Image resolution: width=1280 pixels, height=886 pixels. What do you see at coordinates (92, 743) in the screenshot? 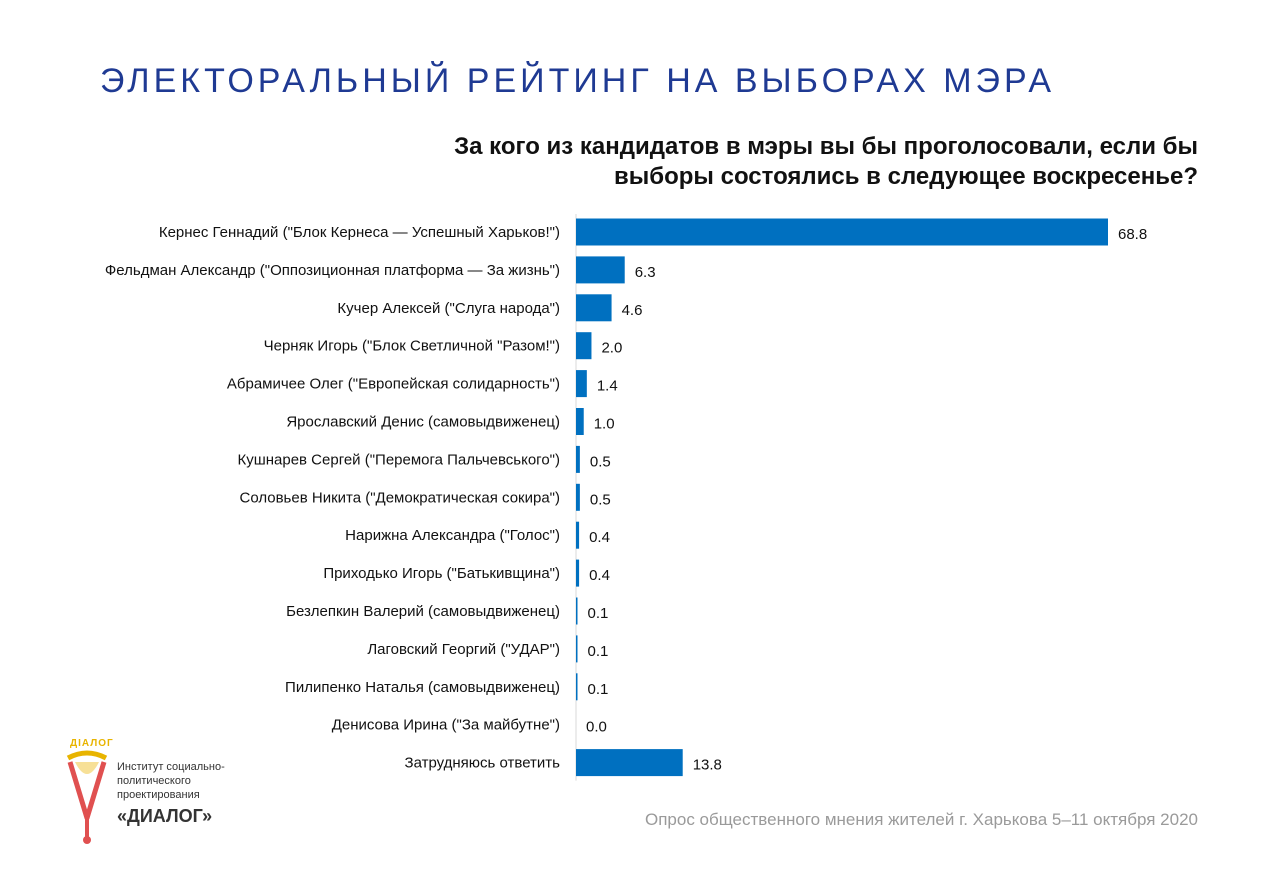
I see `logo-arc-text: ДІАЛОГ` at bounding box center [92, 743].